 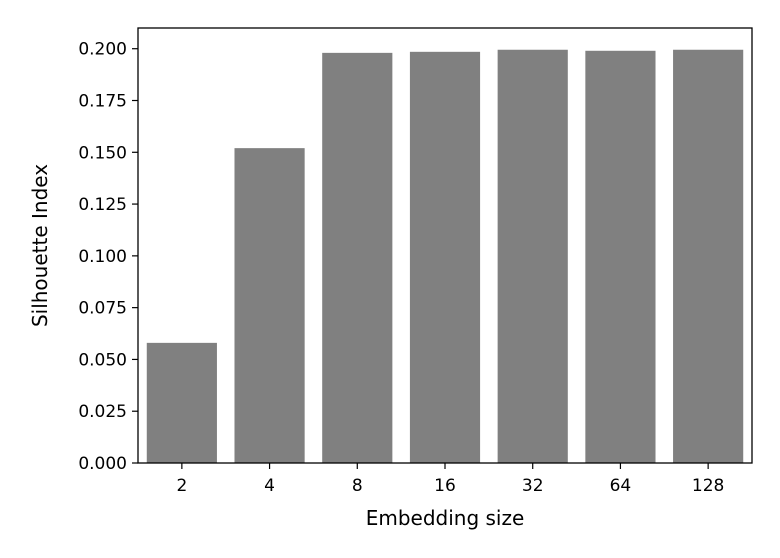 What do you see at coordinates (708, 486) in the screenshot?
I see `x-tick-label: 128` at bounding box center [708, 486].